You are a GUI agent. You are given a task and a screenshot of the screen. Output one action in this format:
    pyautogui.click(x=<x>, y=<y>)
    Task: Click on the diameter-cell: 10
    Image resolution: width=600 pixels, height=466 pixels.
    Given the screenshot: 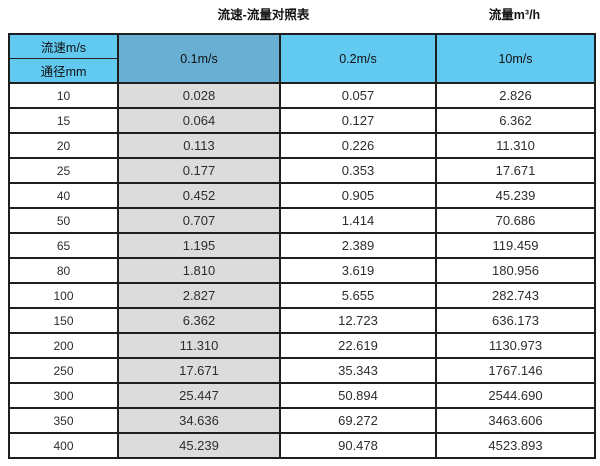 What is the action you would take?
    pyautogui.click(x=63, y=95)
    